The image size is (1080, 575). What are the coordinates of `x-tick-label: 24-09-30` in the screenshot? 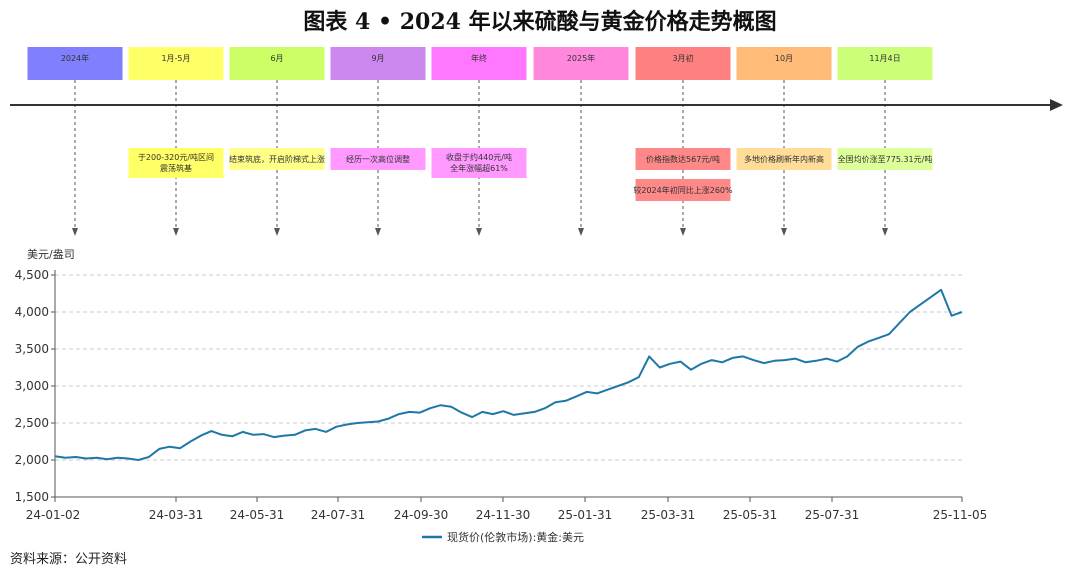 It's located at (421, 515).